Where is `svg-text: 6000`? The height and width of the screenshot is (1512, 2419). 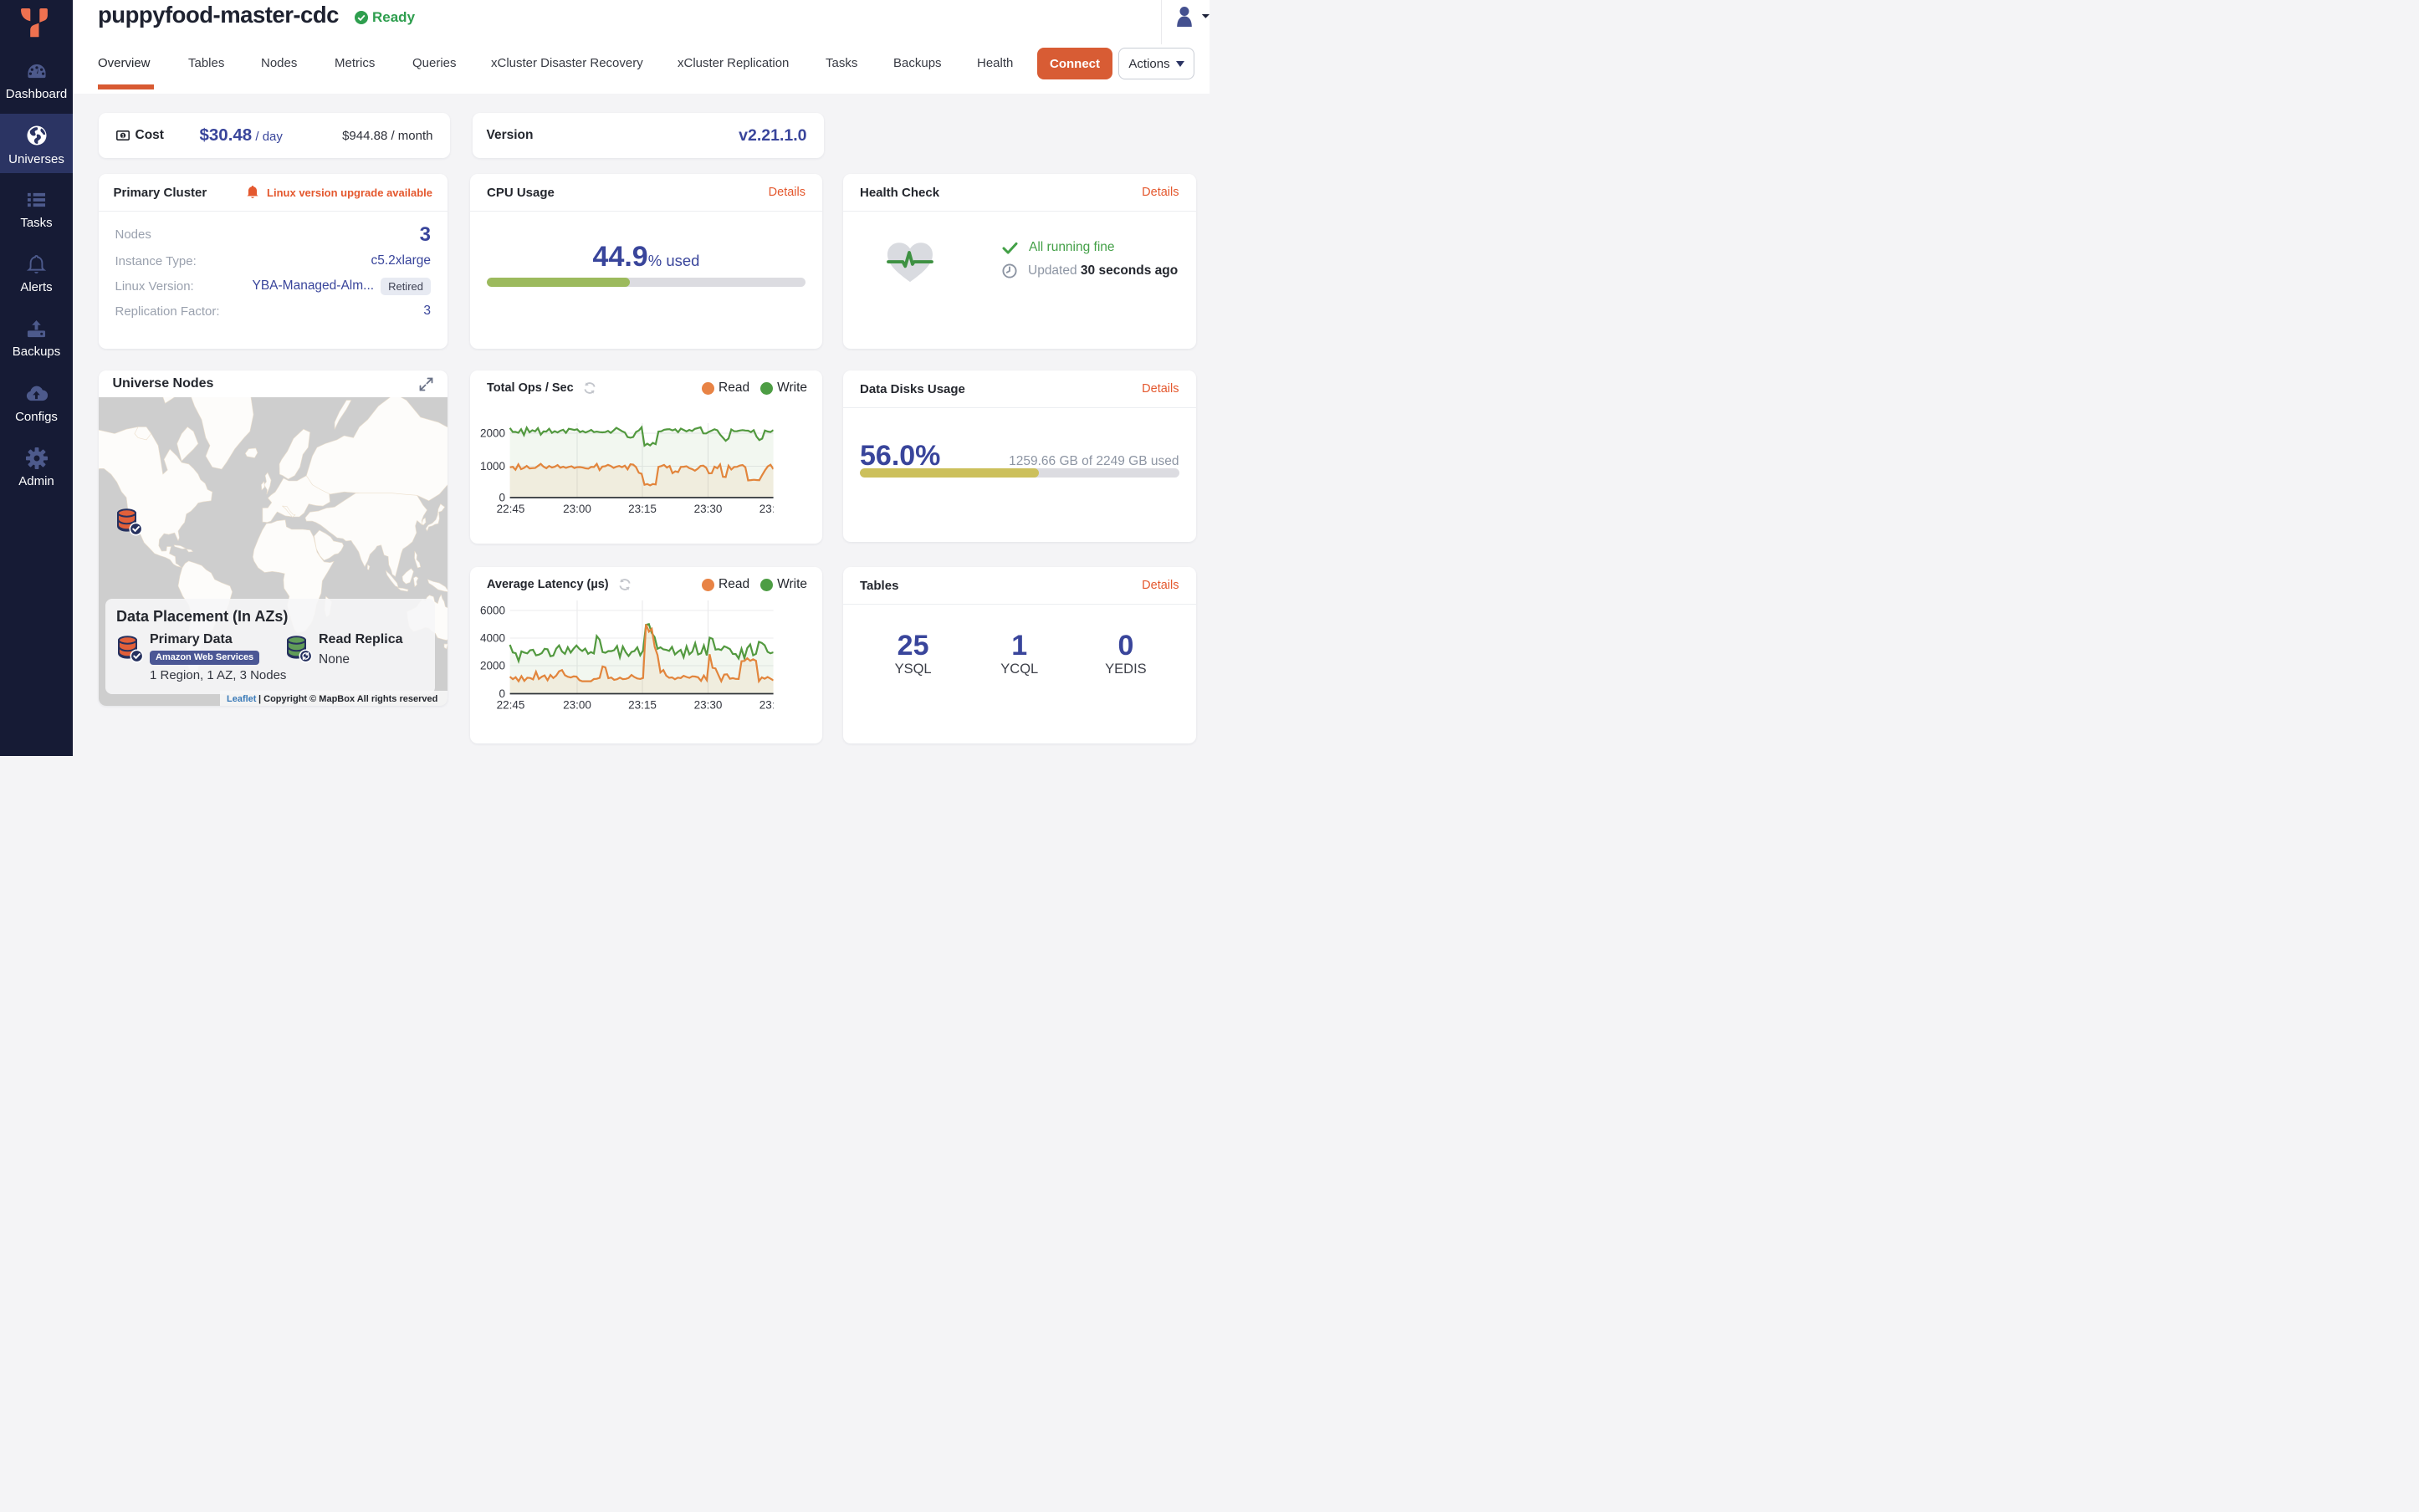
svg-text: 6000 is located at coordinates (493, 611).